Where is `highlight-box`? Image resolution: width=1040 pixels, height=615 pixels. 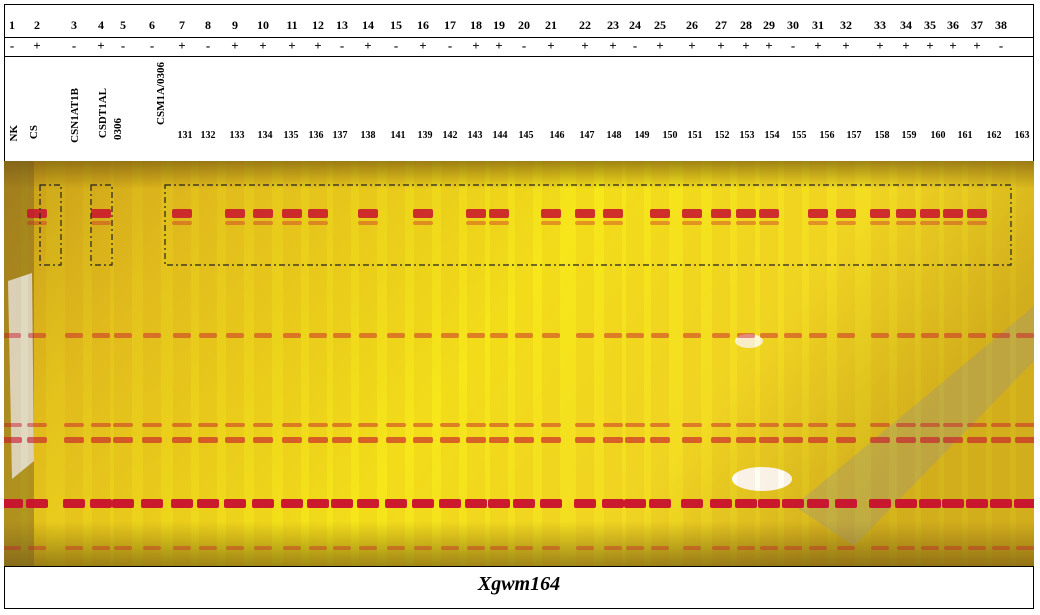
highlight-box is located at coordinates (50, 225).